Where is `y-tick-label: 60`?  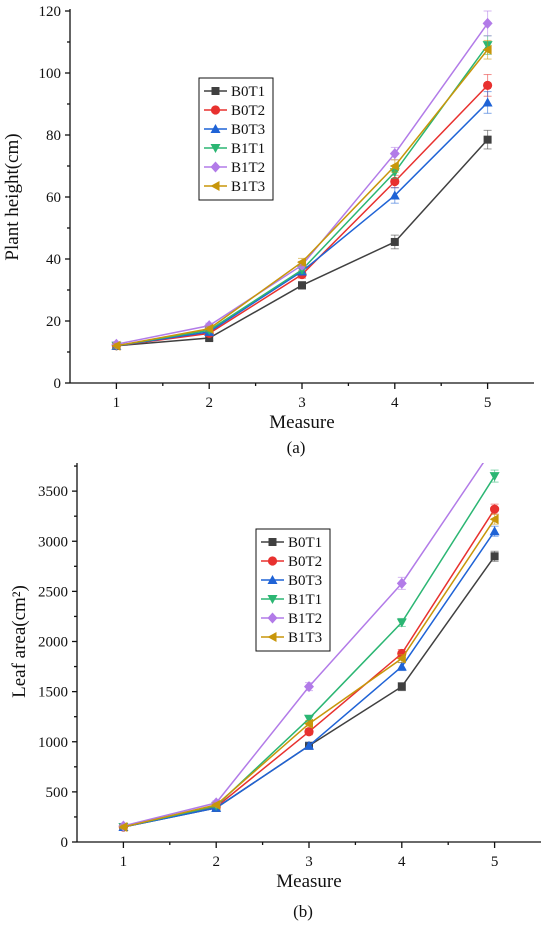
y-tick-label: 60 is located at coordinates (53, 198).